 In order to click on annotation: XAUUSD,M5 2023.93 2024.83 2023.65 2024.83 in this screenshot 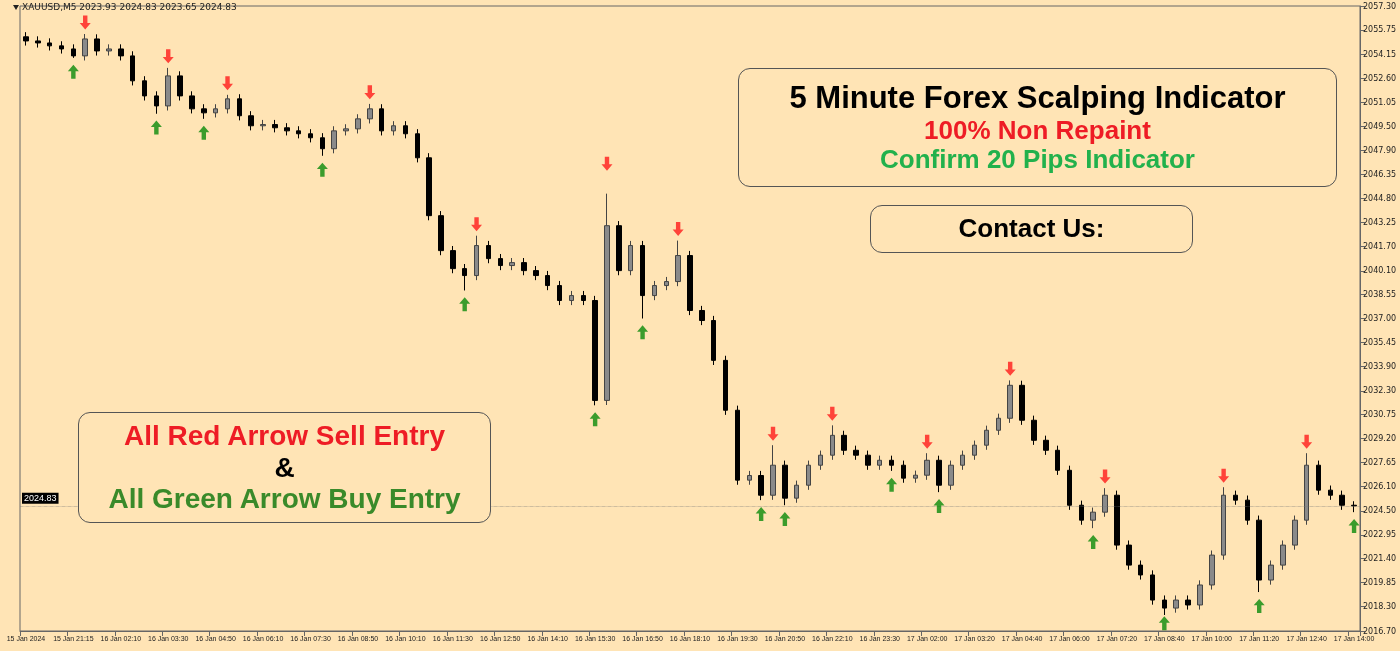, I will do `click(129, 7)`.